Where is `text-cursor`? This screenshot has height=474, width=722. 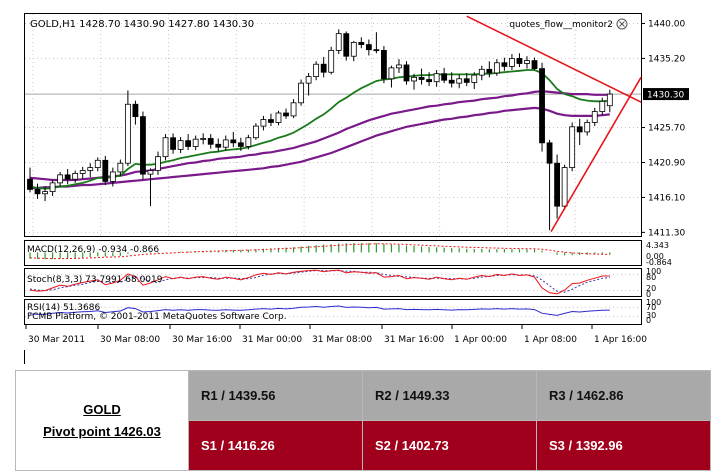
text-cursor is located at coordinates (24, 357).